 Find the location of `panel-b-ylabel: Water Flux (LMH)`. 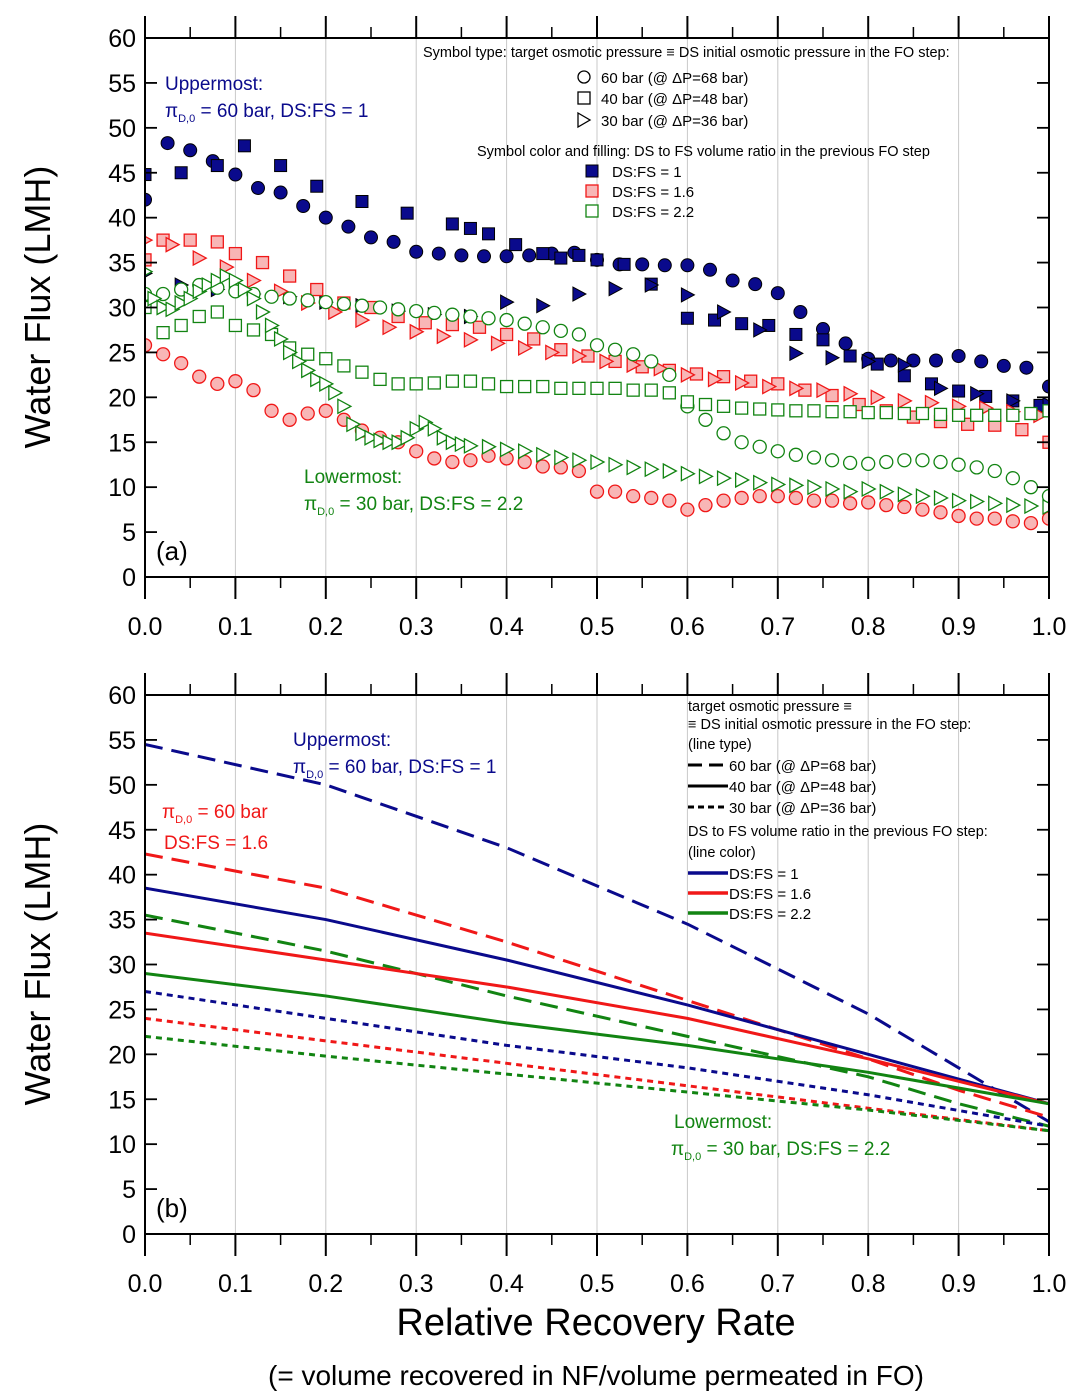

panel-b-ylabel: Water Flux (LMH) is located at coordinates (37, 964).